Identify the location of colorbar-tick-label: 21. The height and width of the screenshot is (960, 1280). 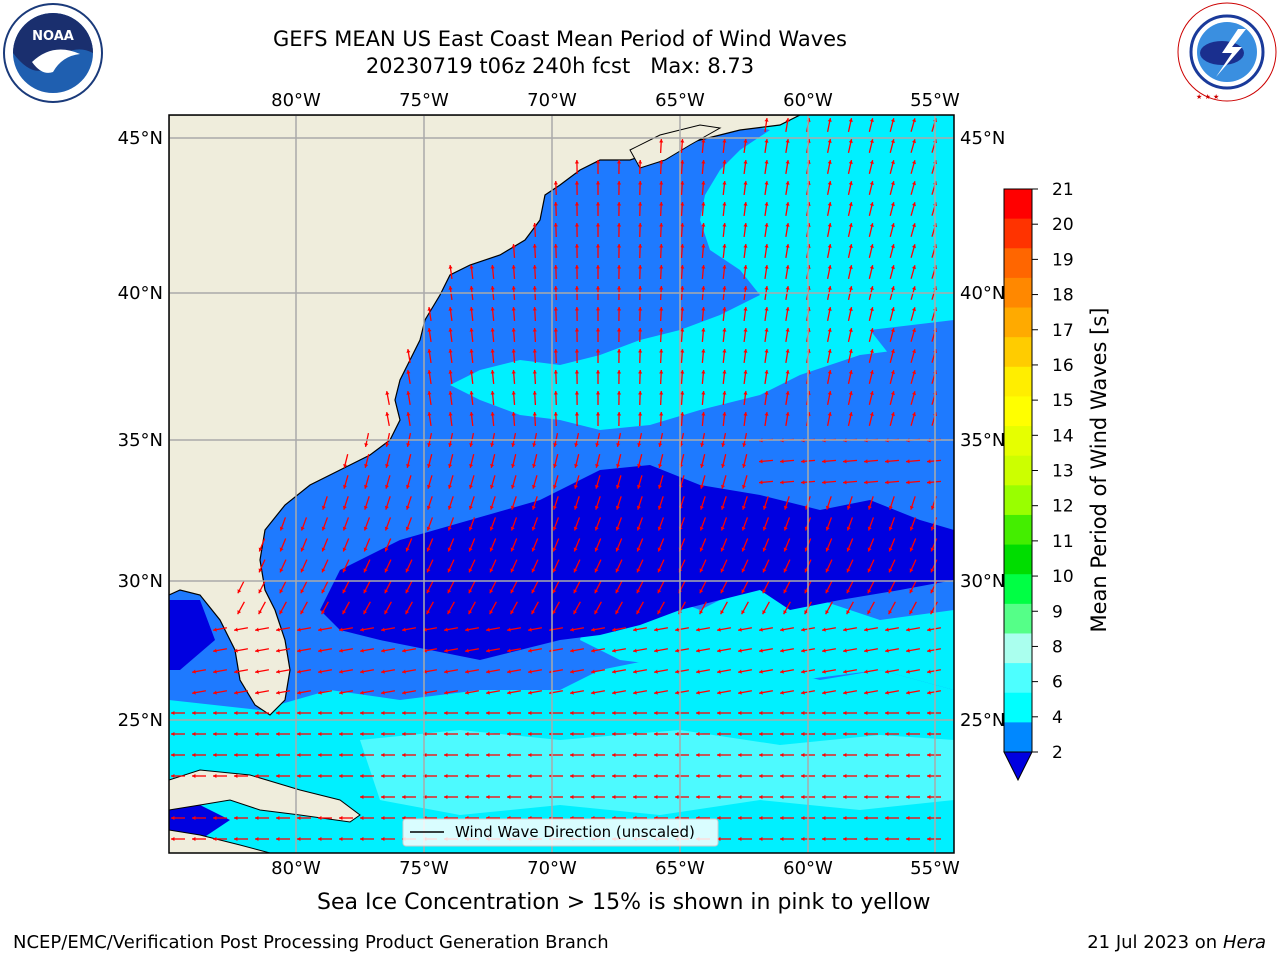
(1063, 190).